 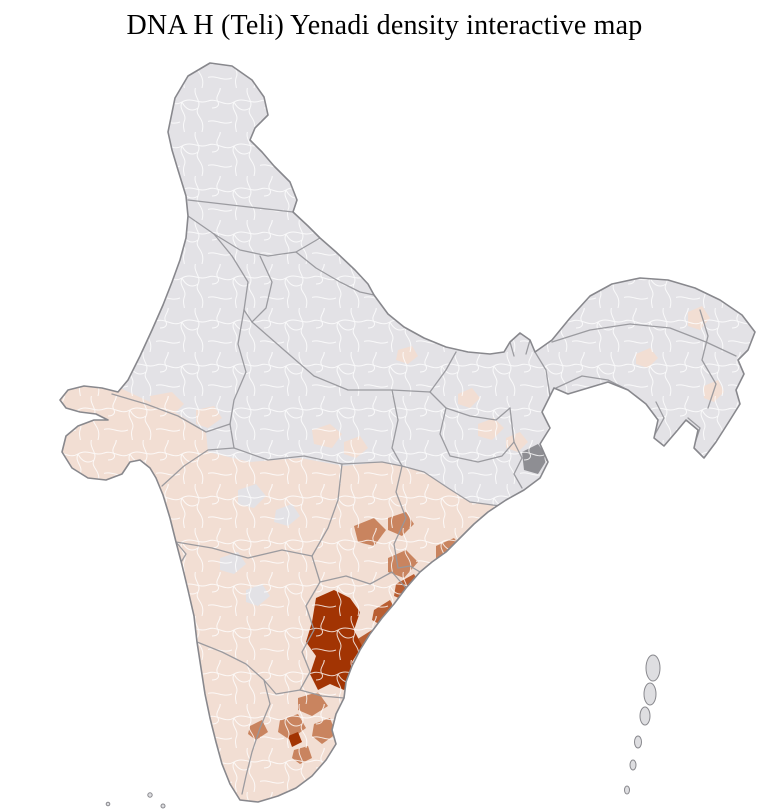 I want to click on andaman-islands, so click(x=642, y=724).